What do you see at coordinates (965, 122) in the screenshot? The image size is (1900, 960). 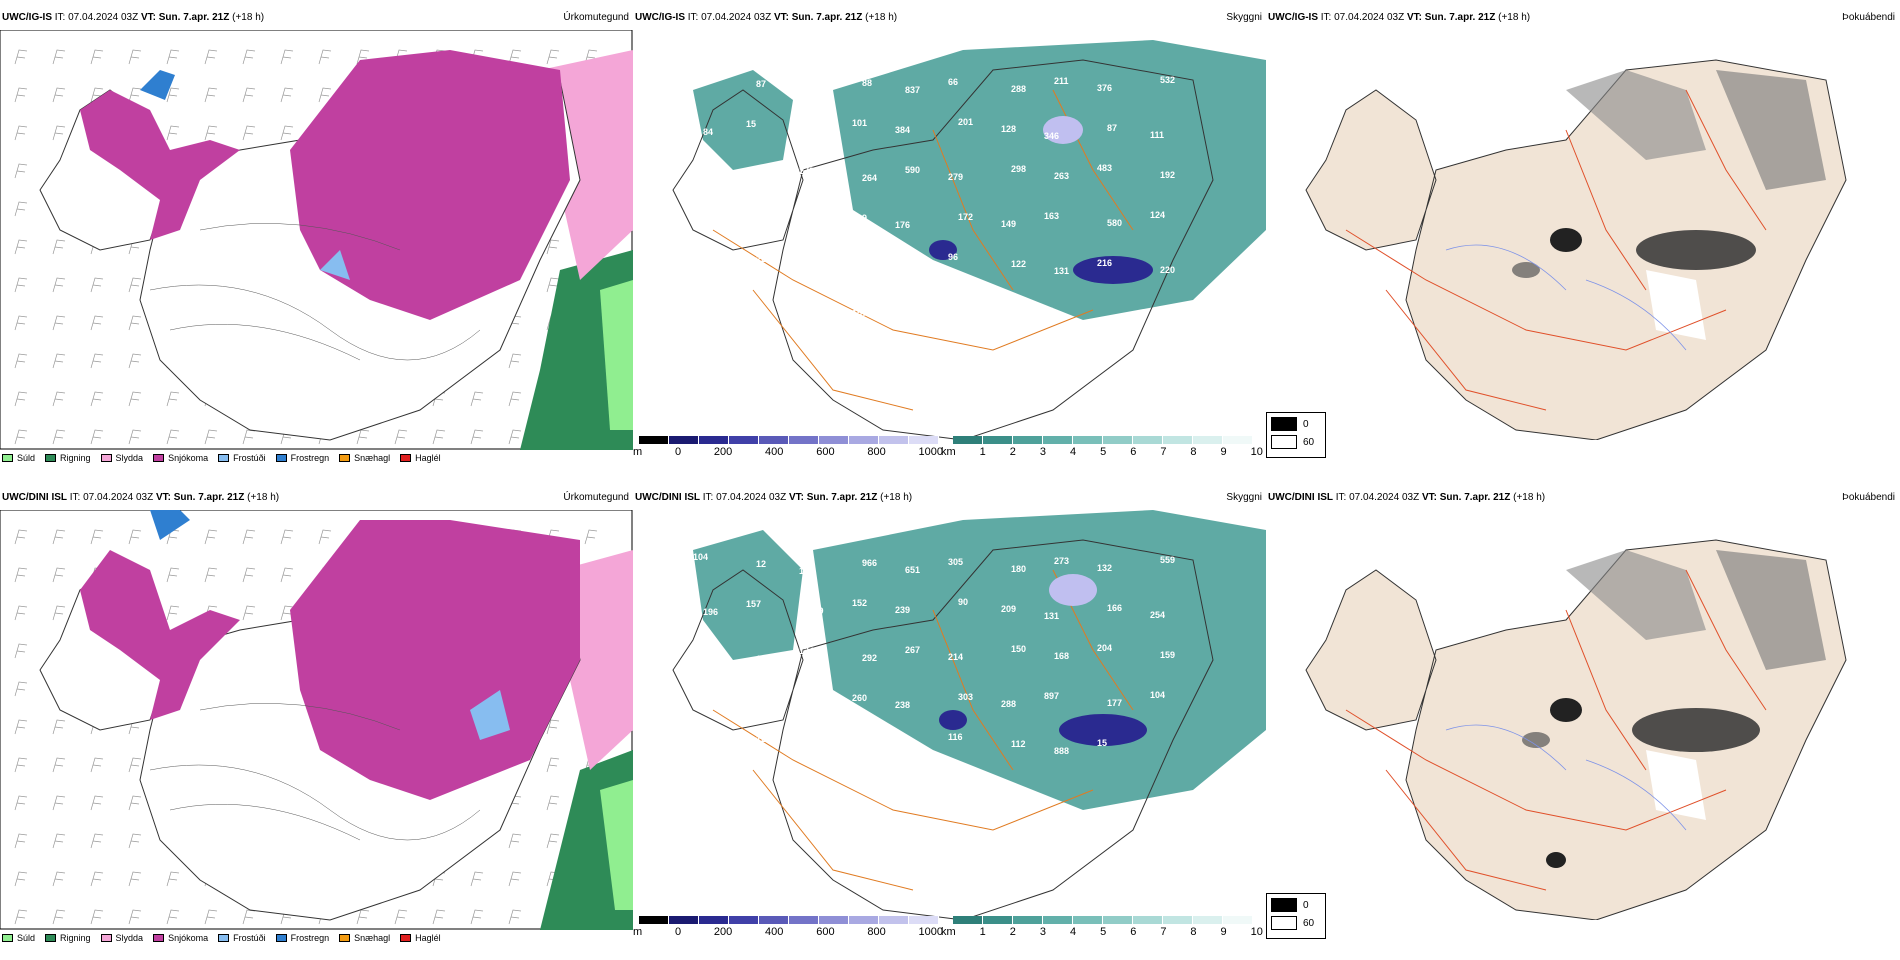 I see `height-label: 201` at bounding box center [965, 122].